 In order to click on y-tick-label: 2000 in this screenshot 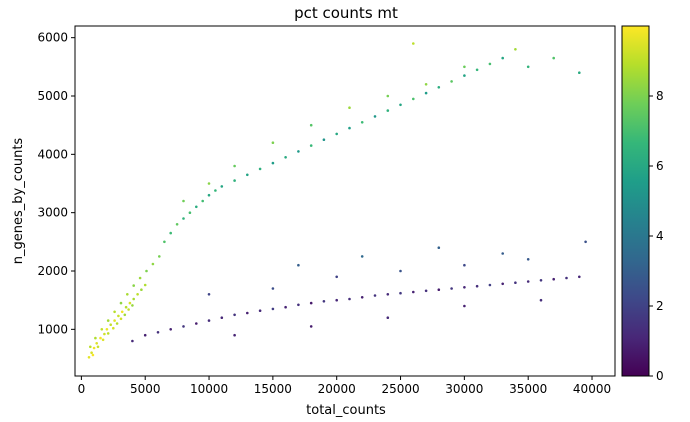, I will do `click(52, 271)`.